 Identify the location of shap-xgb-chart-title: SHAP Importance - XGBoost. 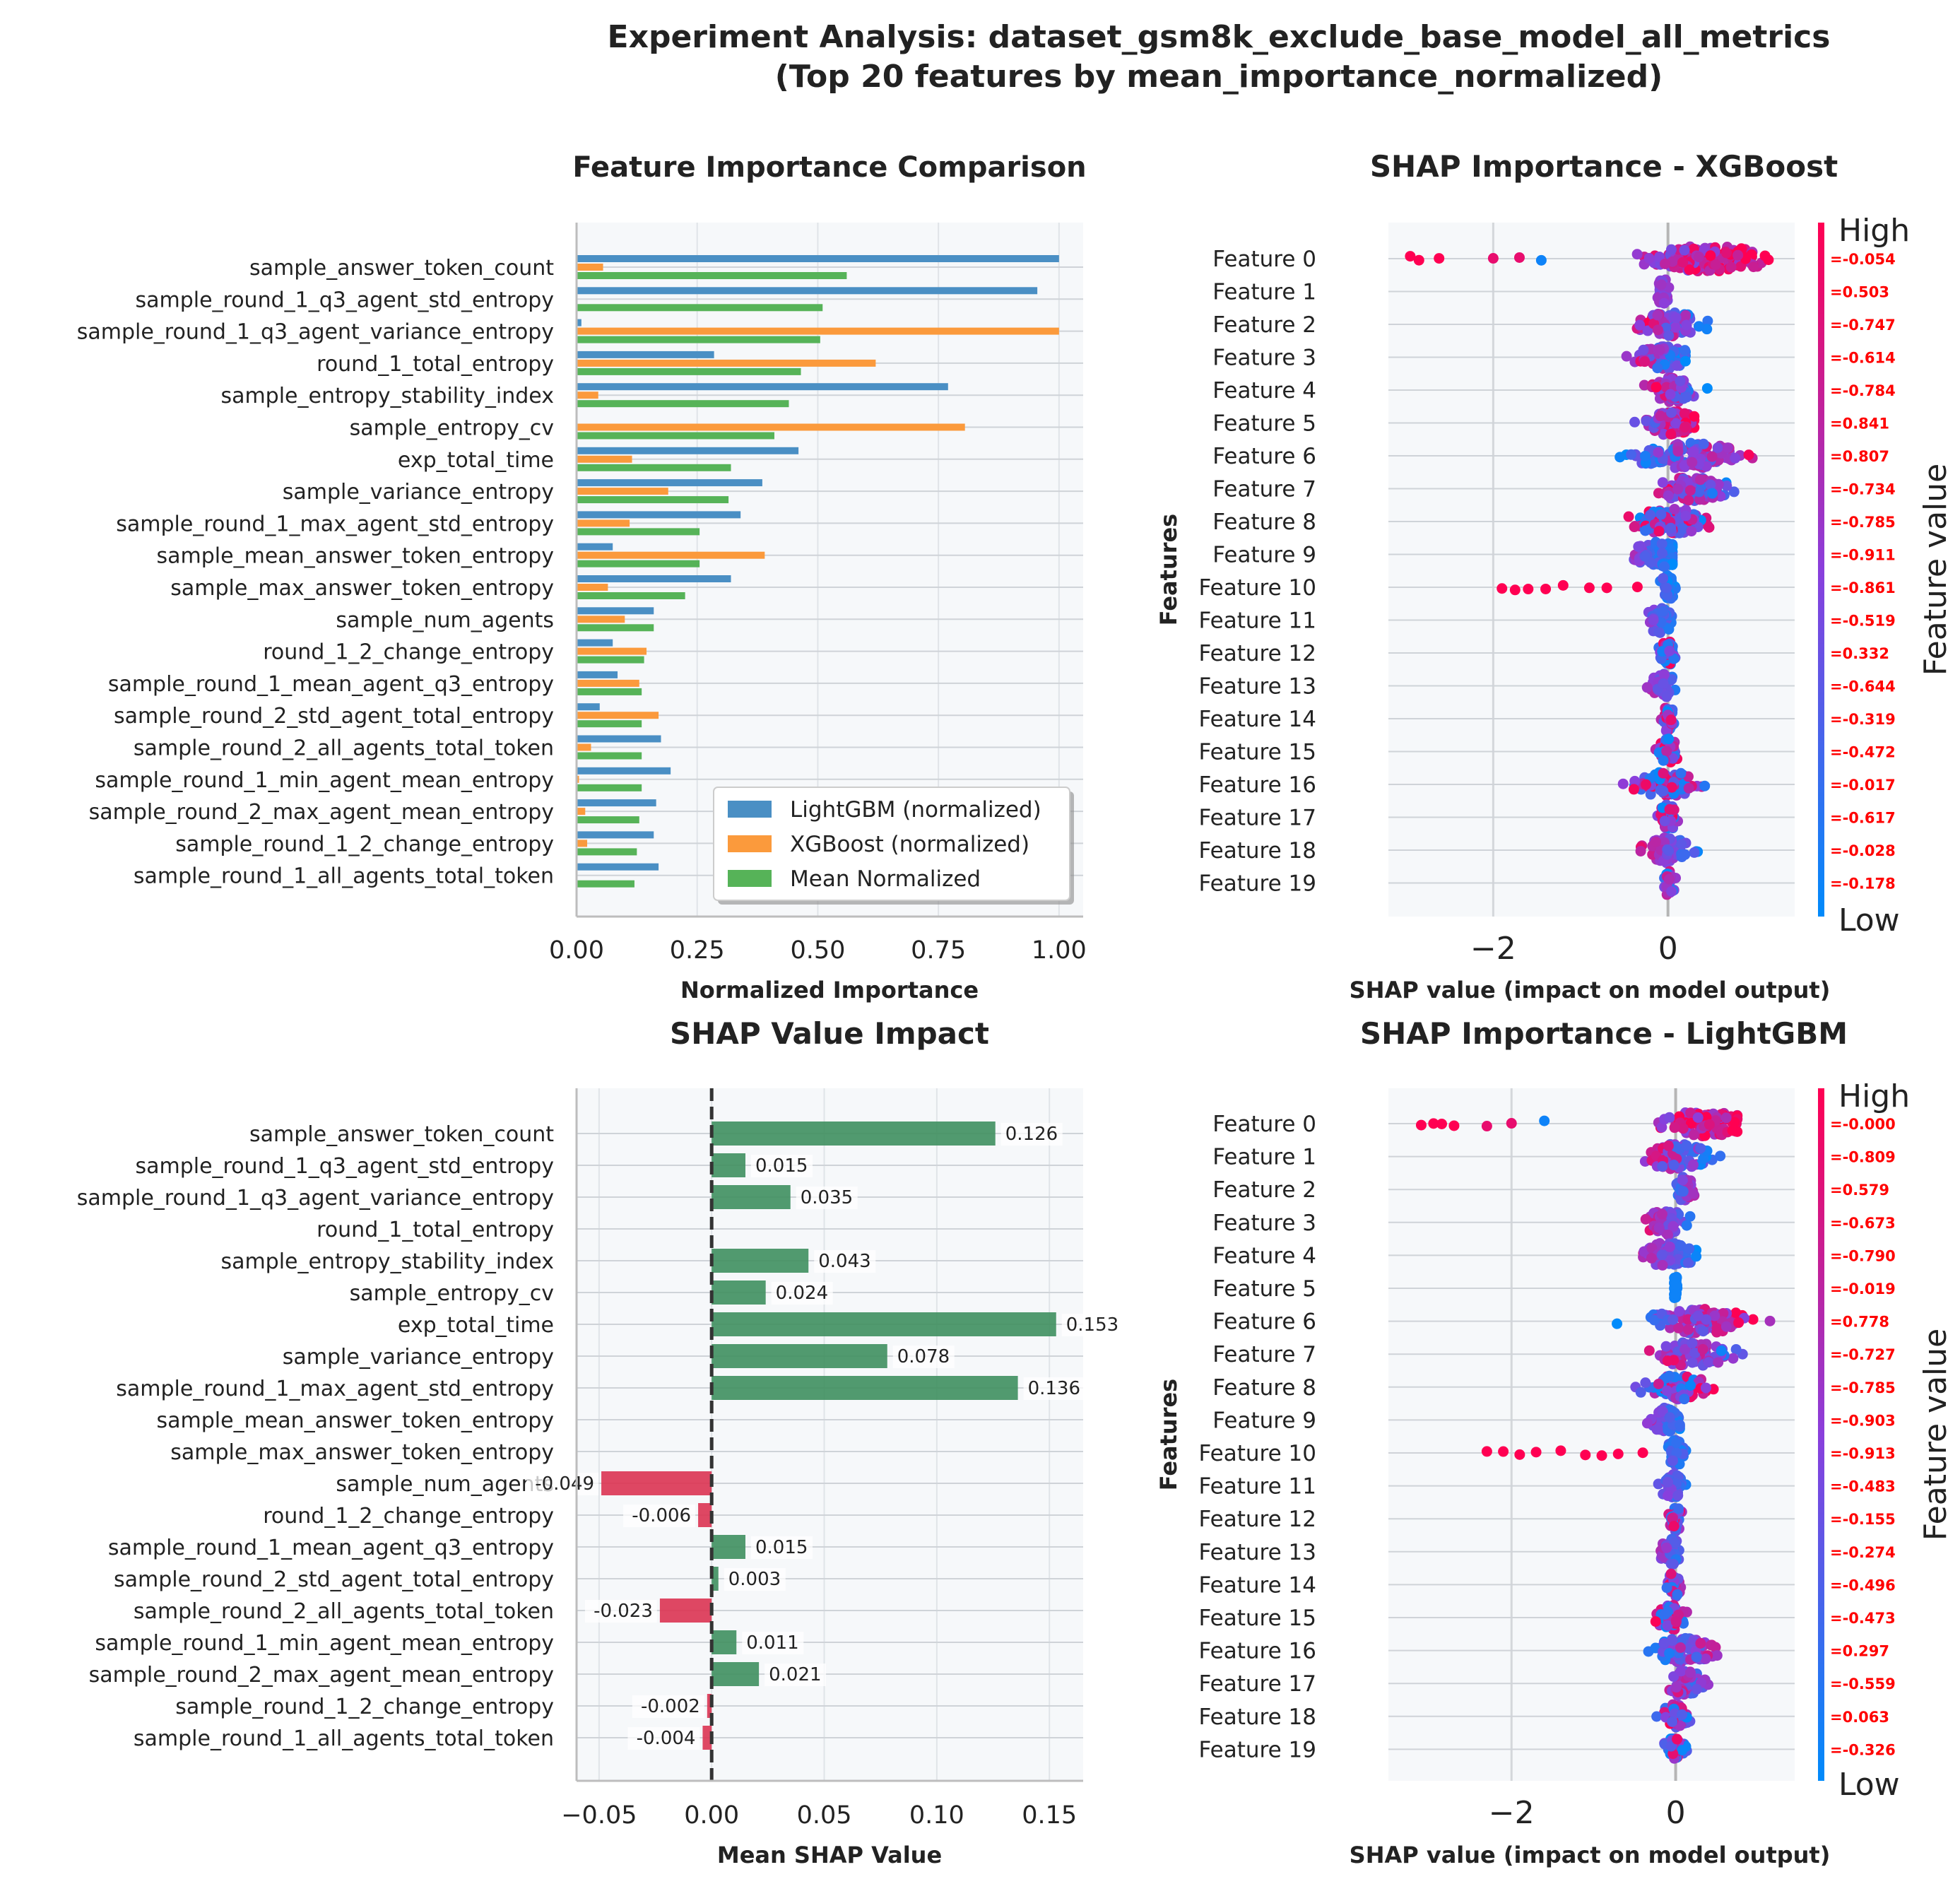
(1604, 166).